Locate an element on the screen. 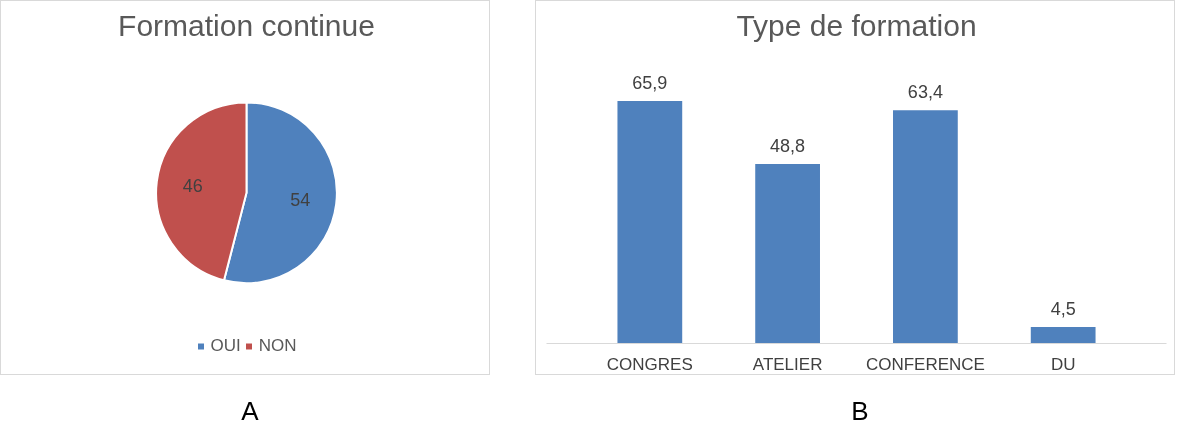  x-tick-label: ATELIER is located at coordinates (787, 364).